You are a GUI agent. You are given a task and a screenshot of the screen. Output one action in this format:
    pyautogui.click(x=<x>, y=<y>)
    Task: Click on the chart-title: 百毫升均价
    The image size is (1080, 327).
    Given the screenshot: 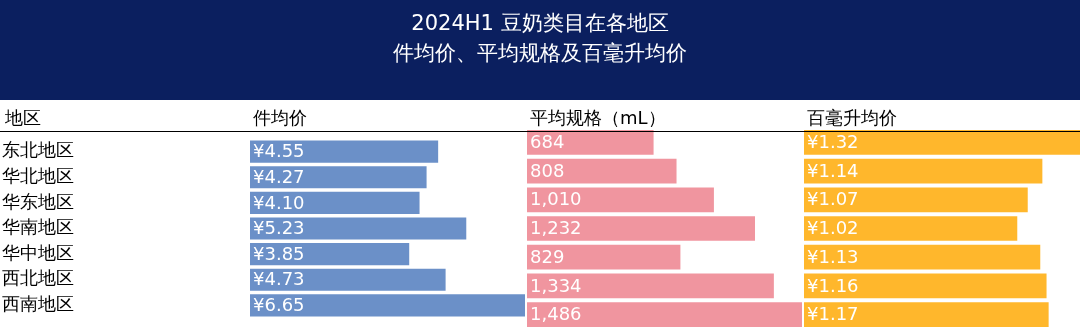 What is the action you would take?
    pyautogui.click(x=852, y=118)
    